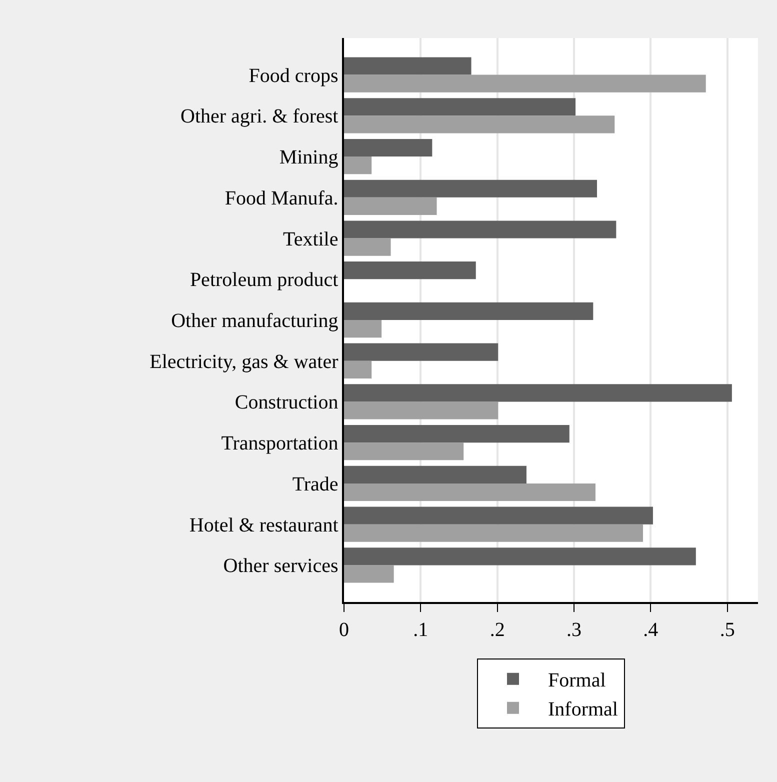 The width and height of the screenshot is (777, 782). Describe the element at coordinates (344, 629) in the screenshot. I see `x-tick-label: 0` at that location.